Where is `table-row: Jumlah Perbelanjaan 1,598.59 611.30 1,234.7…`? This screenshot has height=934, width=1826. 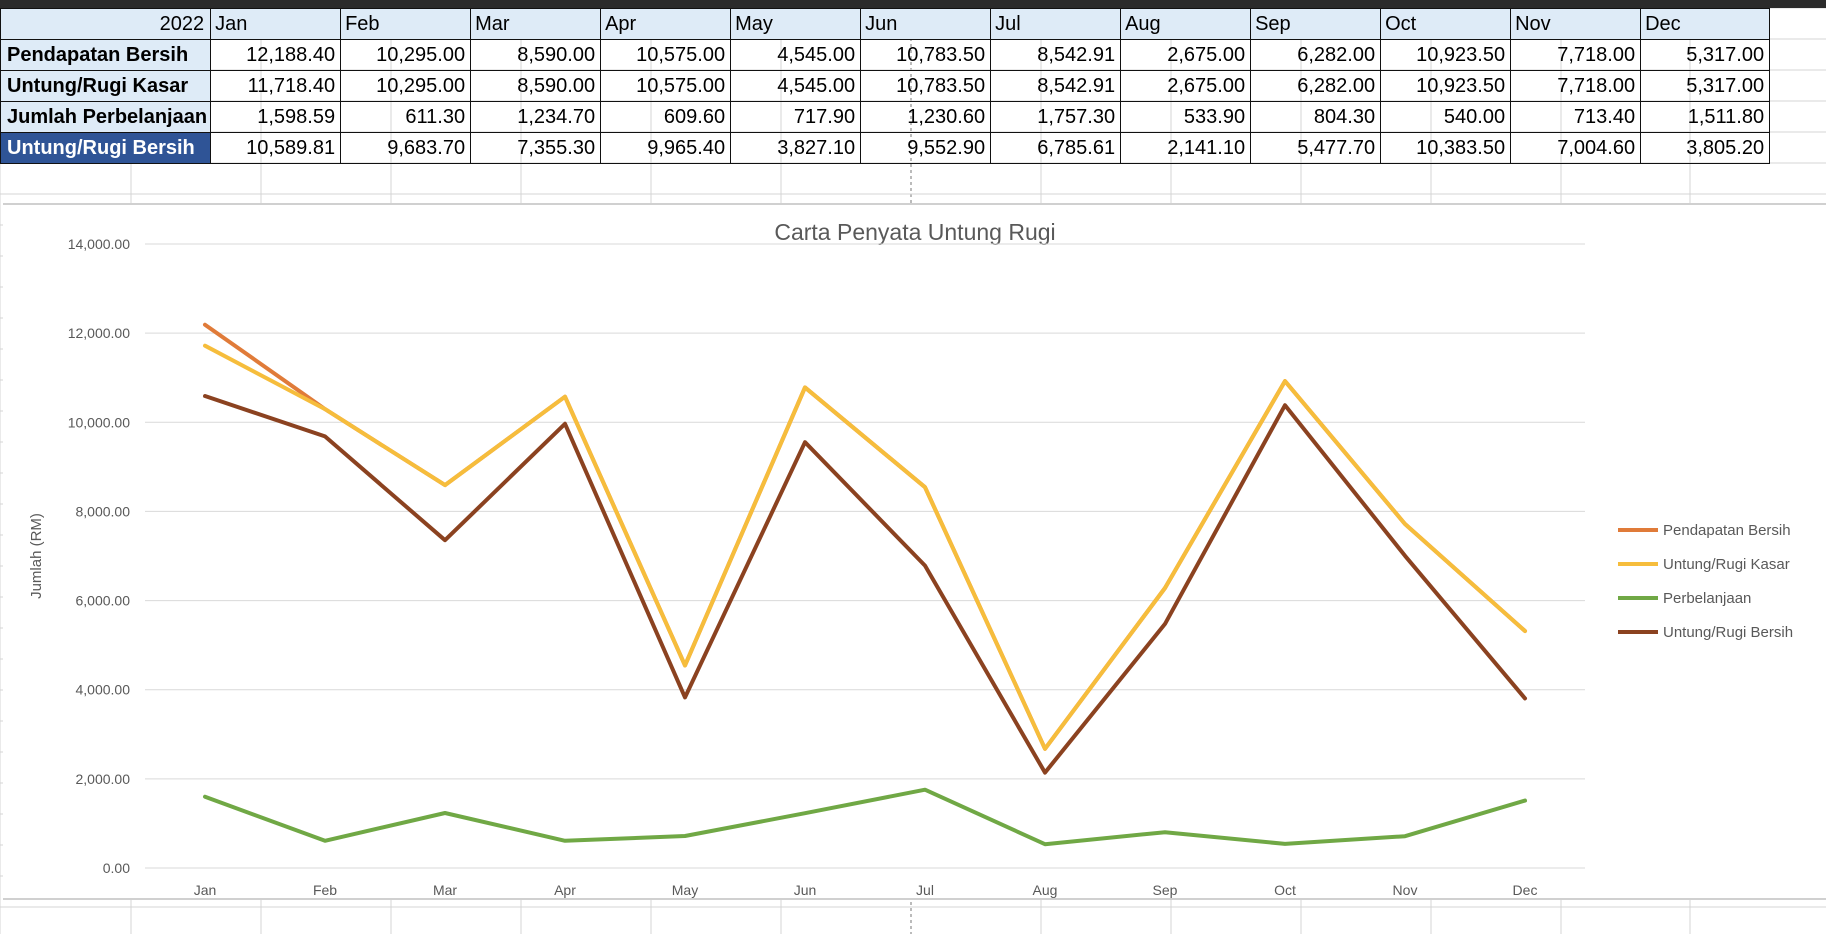
table-row: Jumlah Perbelanjaan 1,598.59 611.30 1,234.7… is located at coordinates (885, 117).